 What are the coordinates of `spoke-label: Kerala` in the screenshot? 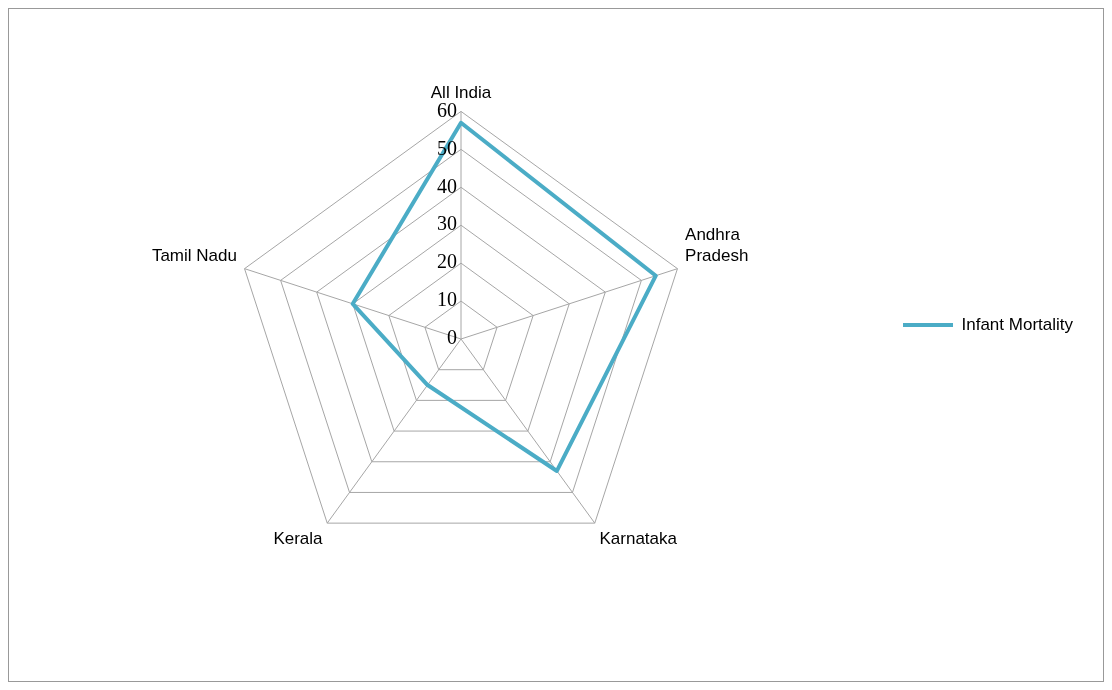 It's located at (298, 539).